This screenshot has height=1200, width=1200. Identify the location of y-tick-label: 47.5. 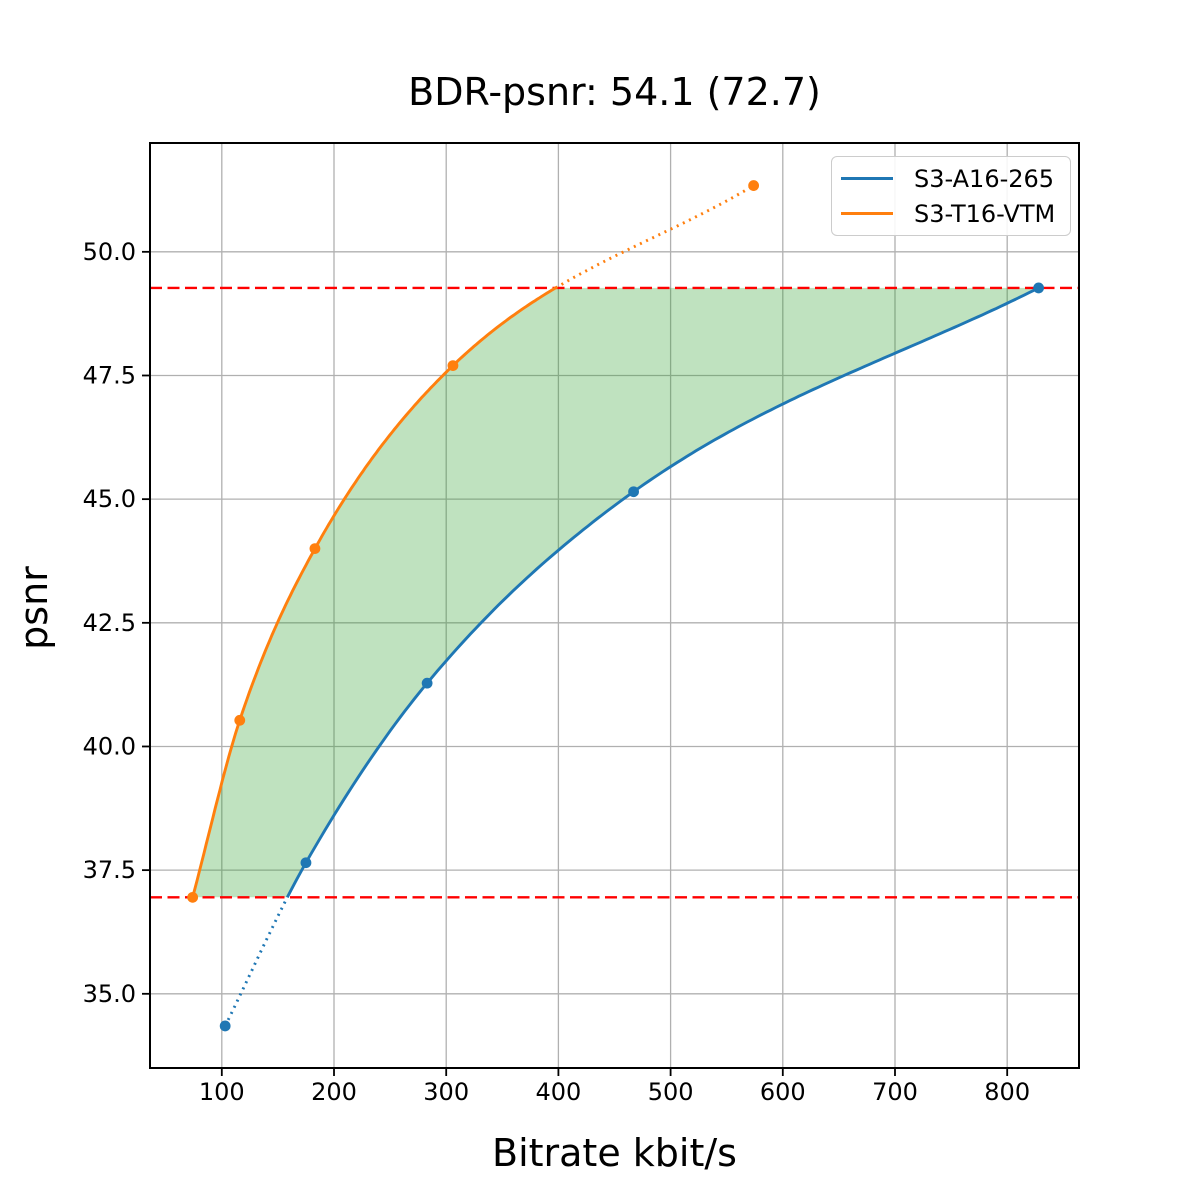
(109, 375).